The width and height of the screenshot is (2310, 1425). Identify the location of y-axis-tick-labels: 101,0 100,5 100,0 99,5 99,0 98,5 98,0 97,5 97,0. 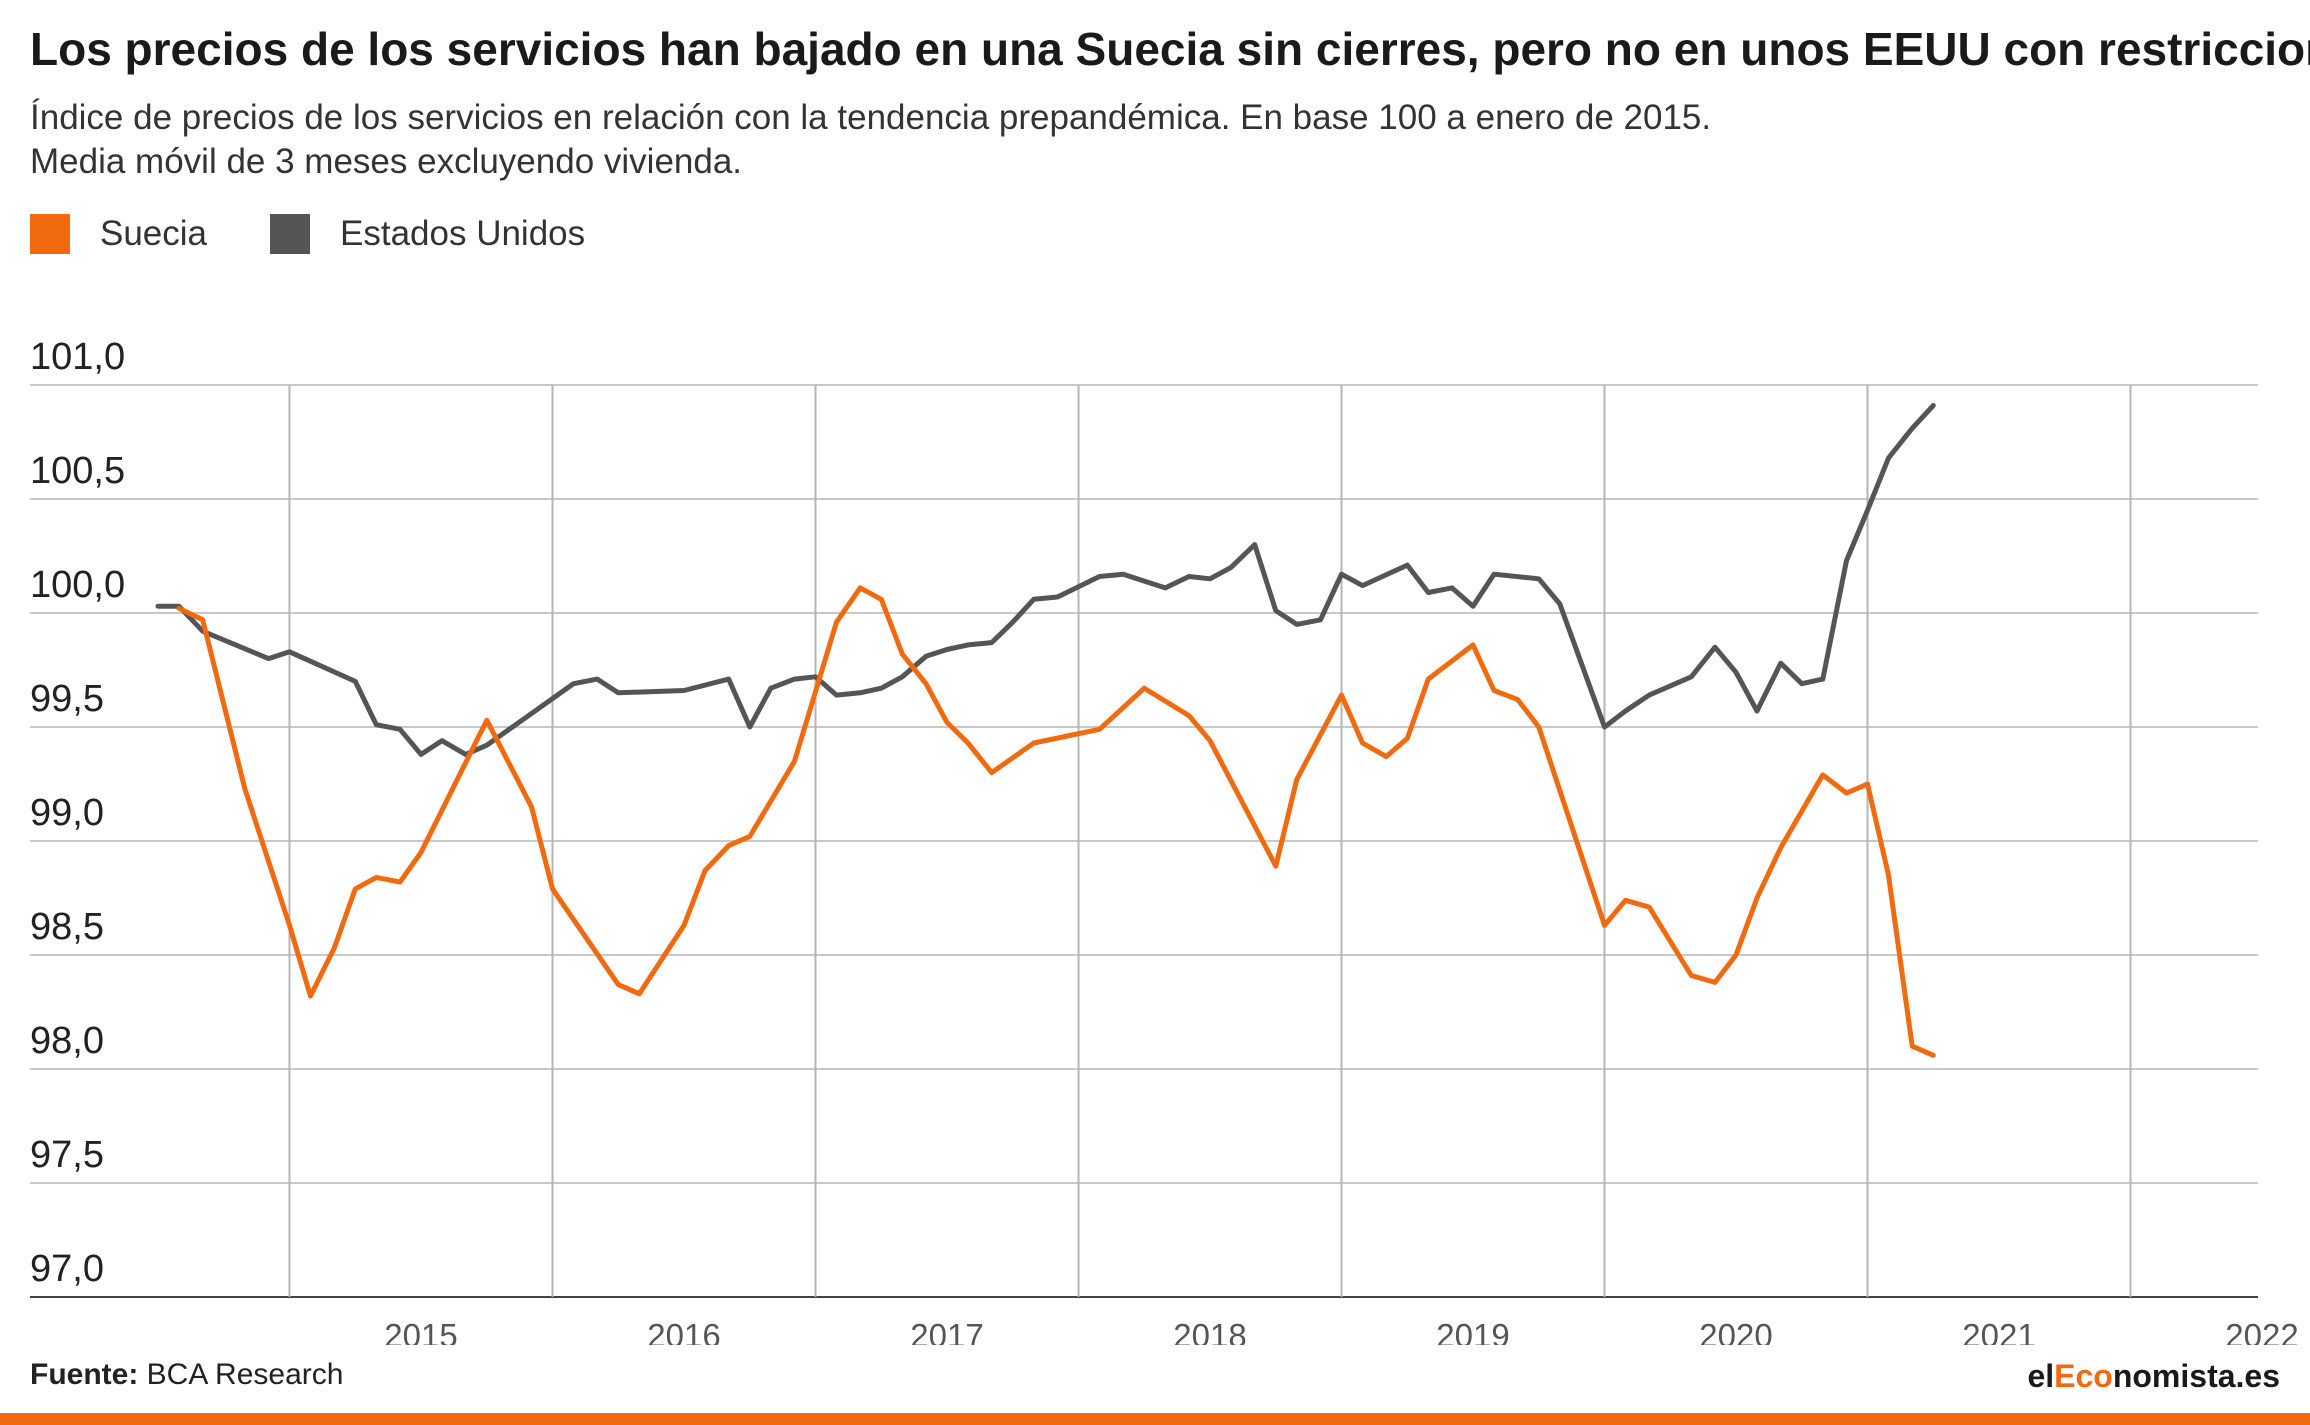
(77, 813).